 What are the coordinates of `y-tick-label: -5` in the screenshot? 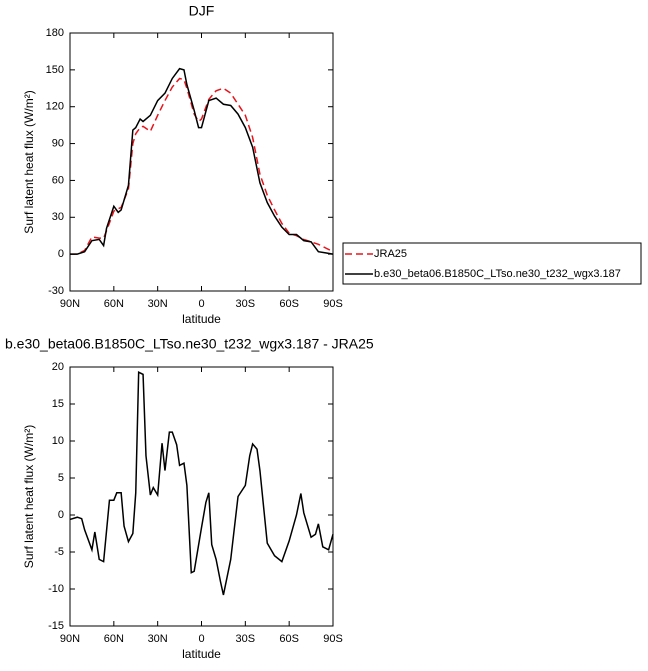 It's located at (59, 552).